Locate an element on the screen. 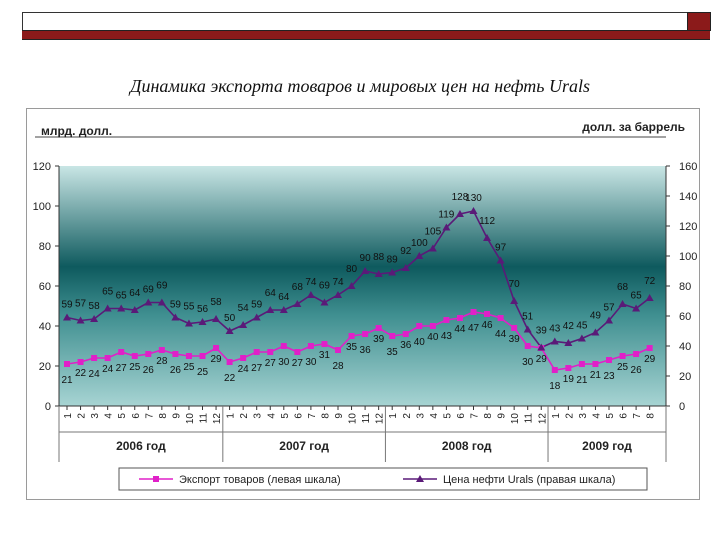 This screenshot has height=540, width=720. oil-data-label: 42 is located at coordinates (569, 326).